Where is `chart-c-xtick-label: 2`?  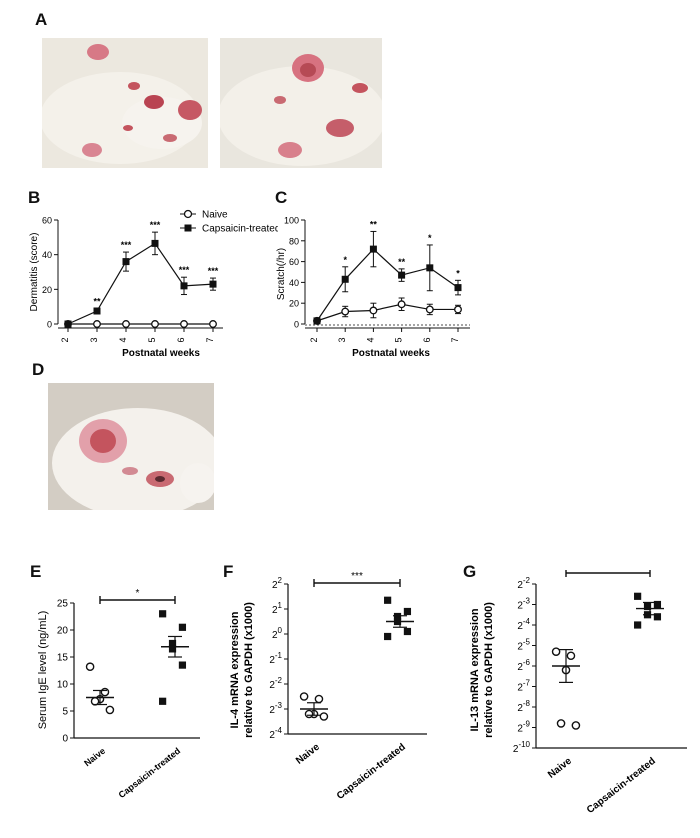
chart-c-xtick-label: 2 is located at coordinates (314, 339).